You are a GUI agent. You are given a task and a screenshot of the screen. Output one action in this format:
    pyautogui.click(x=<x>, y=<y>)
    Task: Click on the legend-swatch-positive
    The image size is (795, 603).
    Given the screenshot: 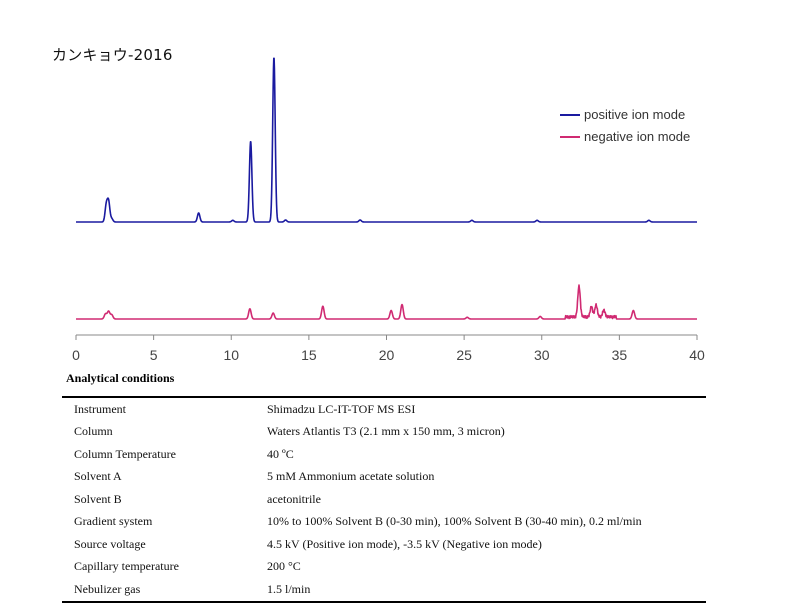 What is the action you would take?
    pyautogui.click(x=570, y=114)
    